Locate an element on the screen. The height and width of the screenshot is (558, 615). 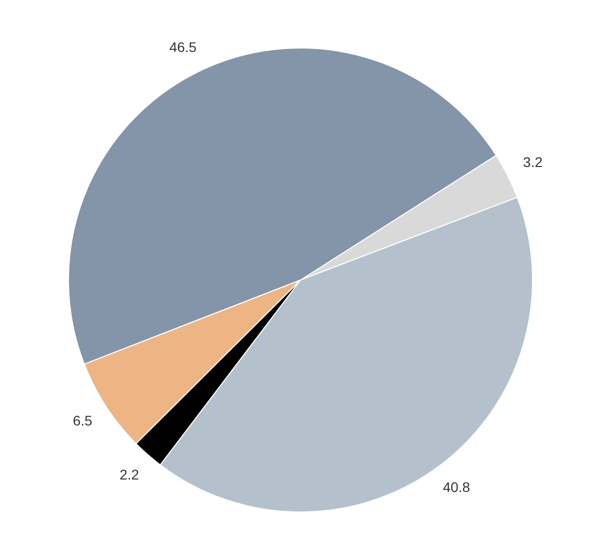
data-label: 3.2 is located at coordinates (533, 162).